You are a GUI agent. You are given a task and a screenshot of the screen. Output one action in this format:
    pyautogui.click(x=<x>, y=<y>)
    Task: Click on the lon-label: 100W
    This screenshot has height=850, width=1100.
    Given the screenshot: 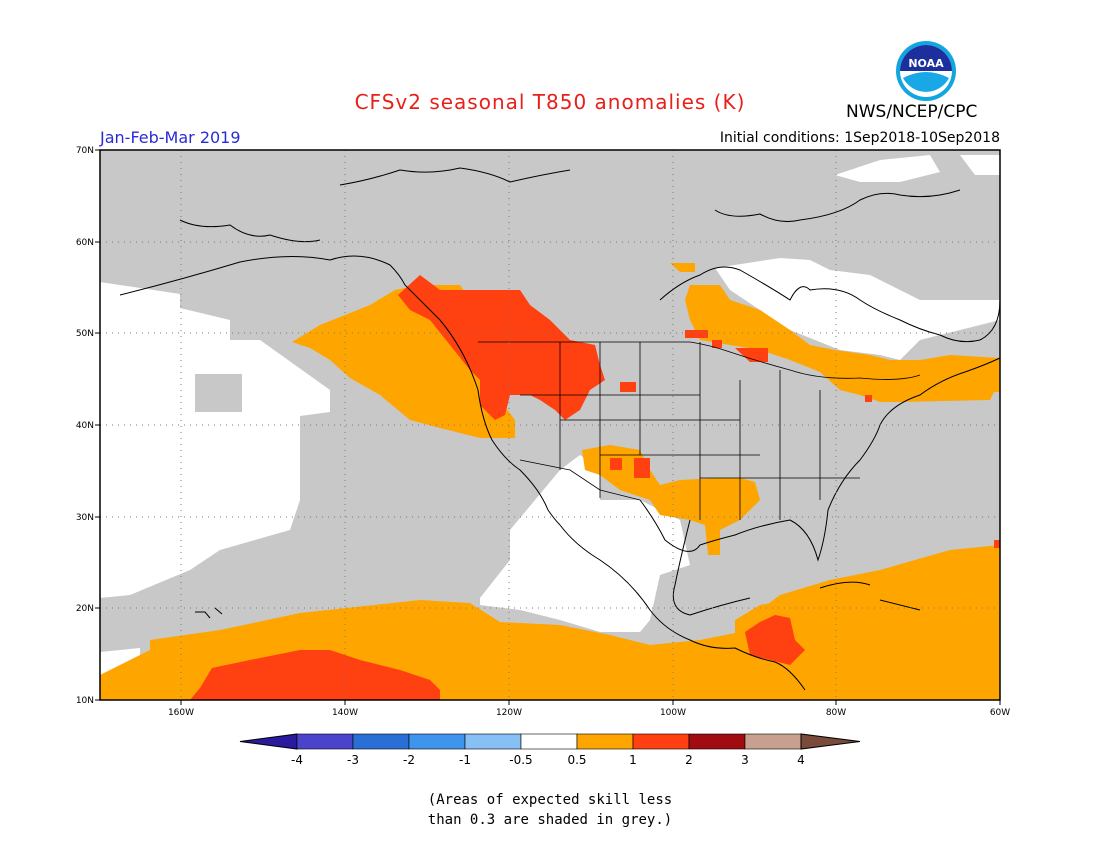 What is the action you would take?
    pyautogui.click(x=673, y=713)
    